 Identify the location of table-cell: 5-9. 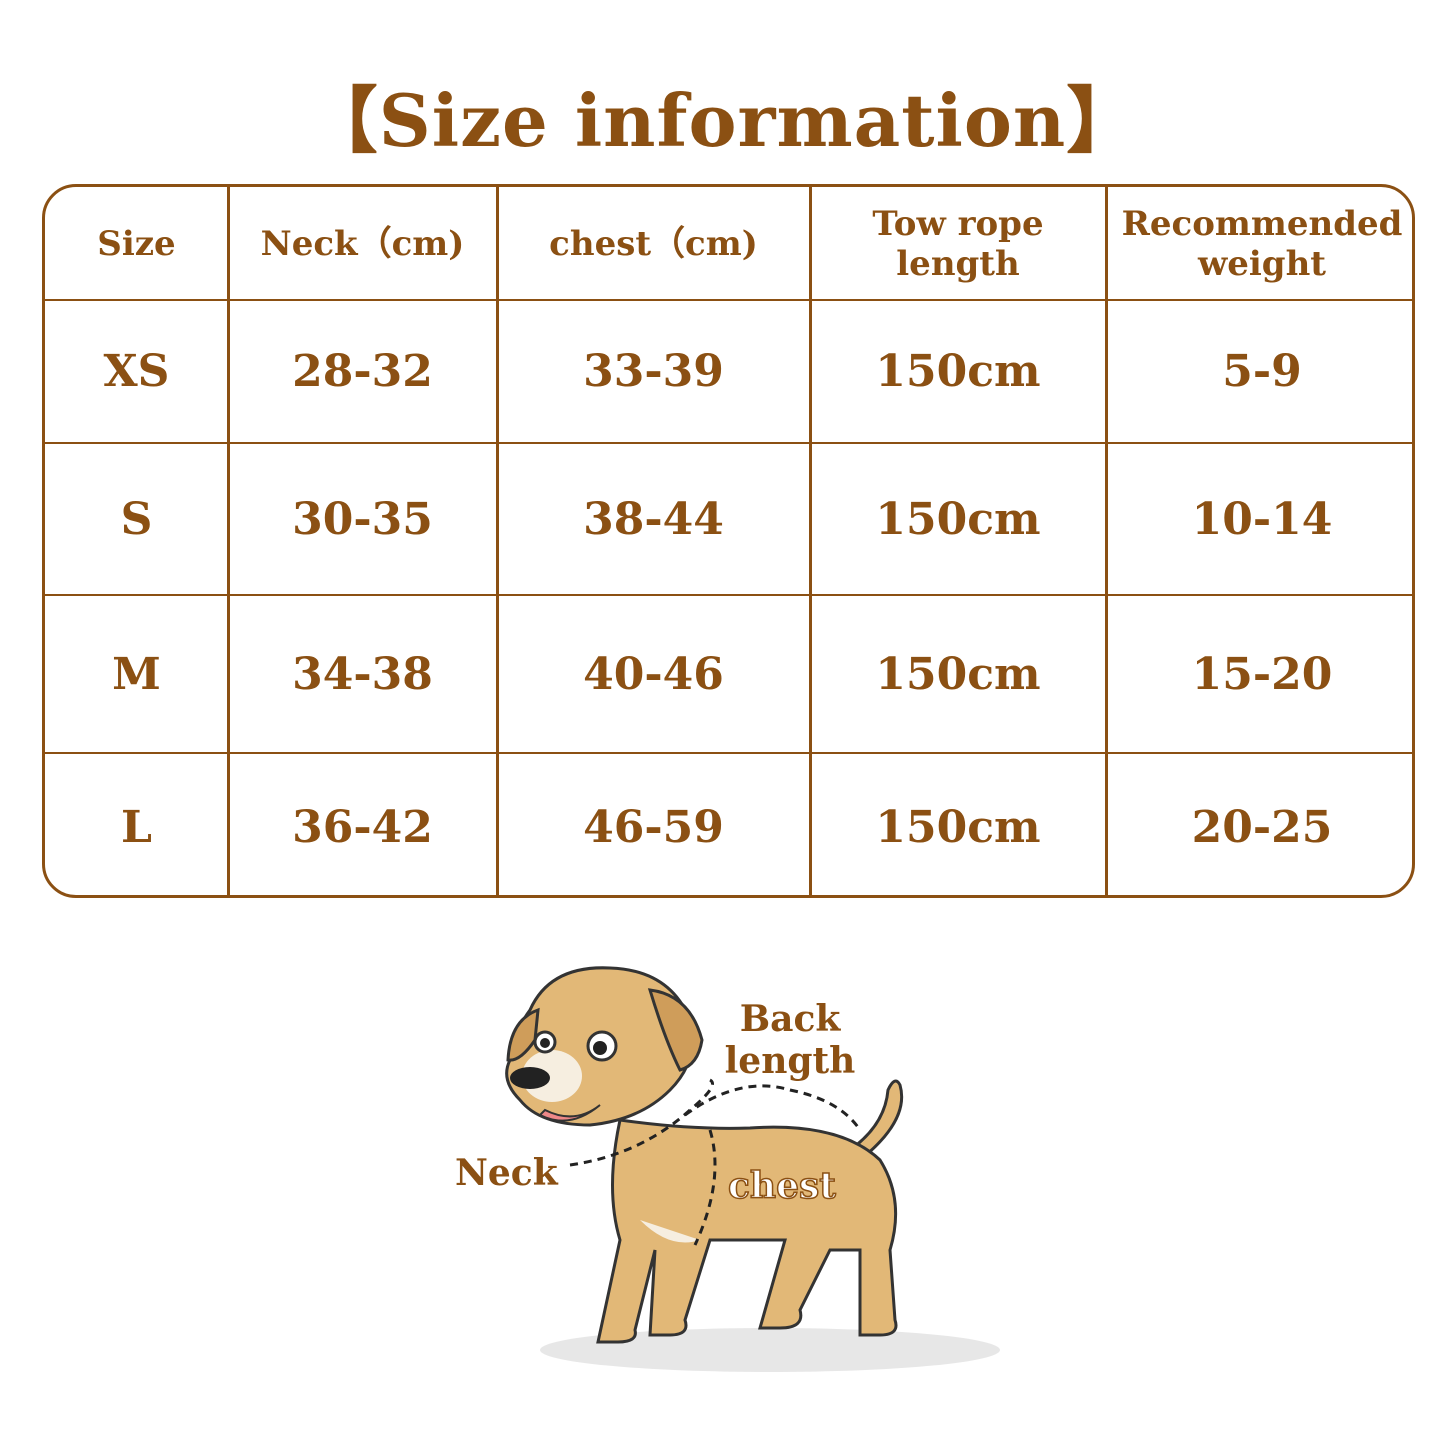
(1262, 371).